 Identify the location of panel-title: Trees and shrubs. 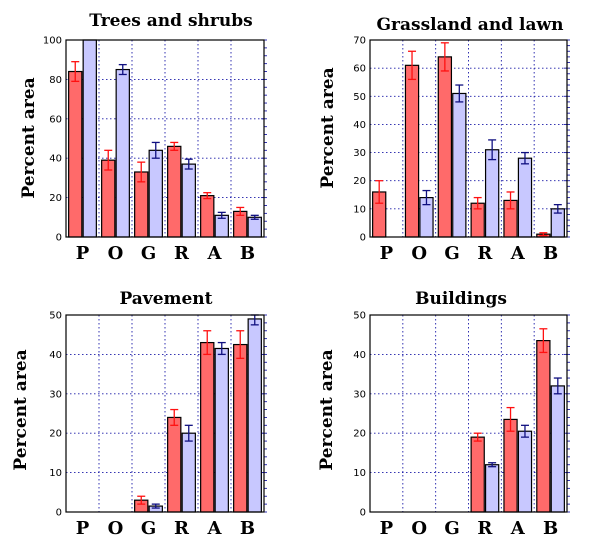
(170, 21).